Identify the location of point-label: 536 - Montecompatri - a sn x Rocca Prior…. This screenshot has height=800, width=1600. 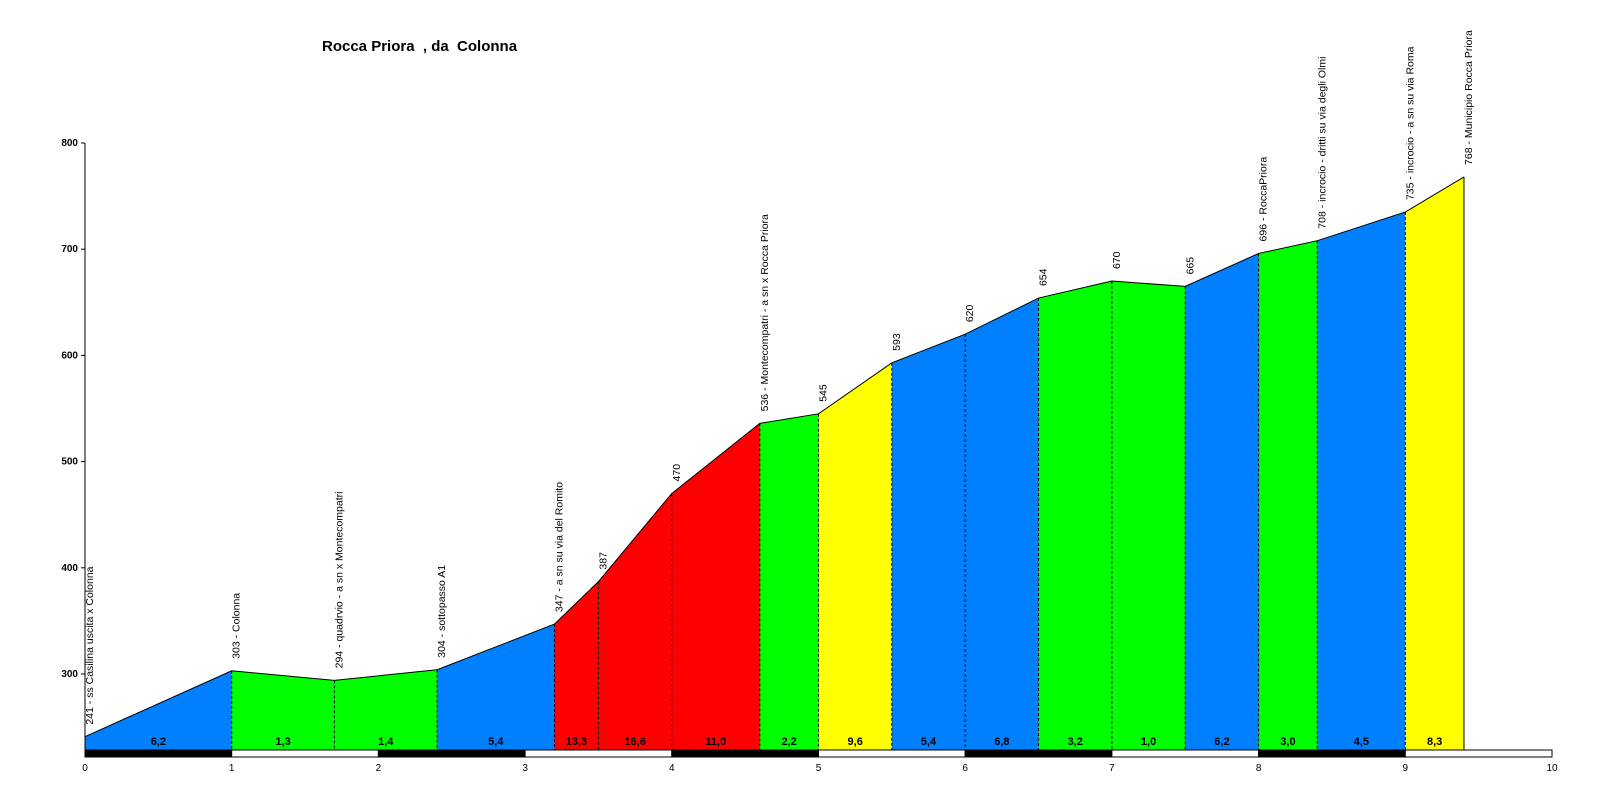
(765, 312).